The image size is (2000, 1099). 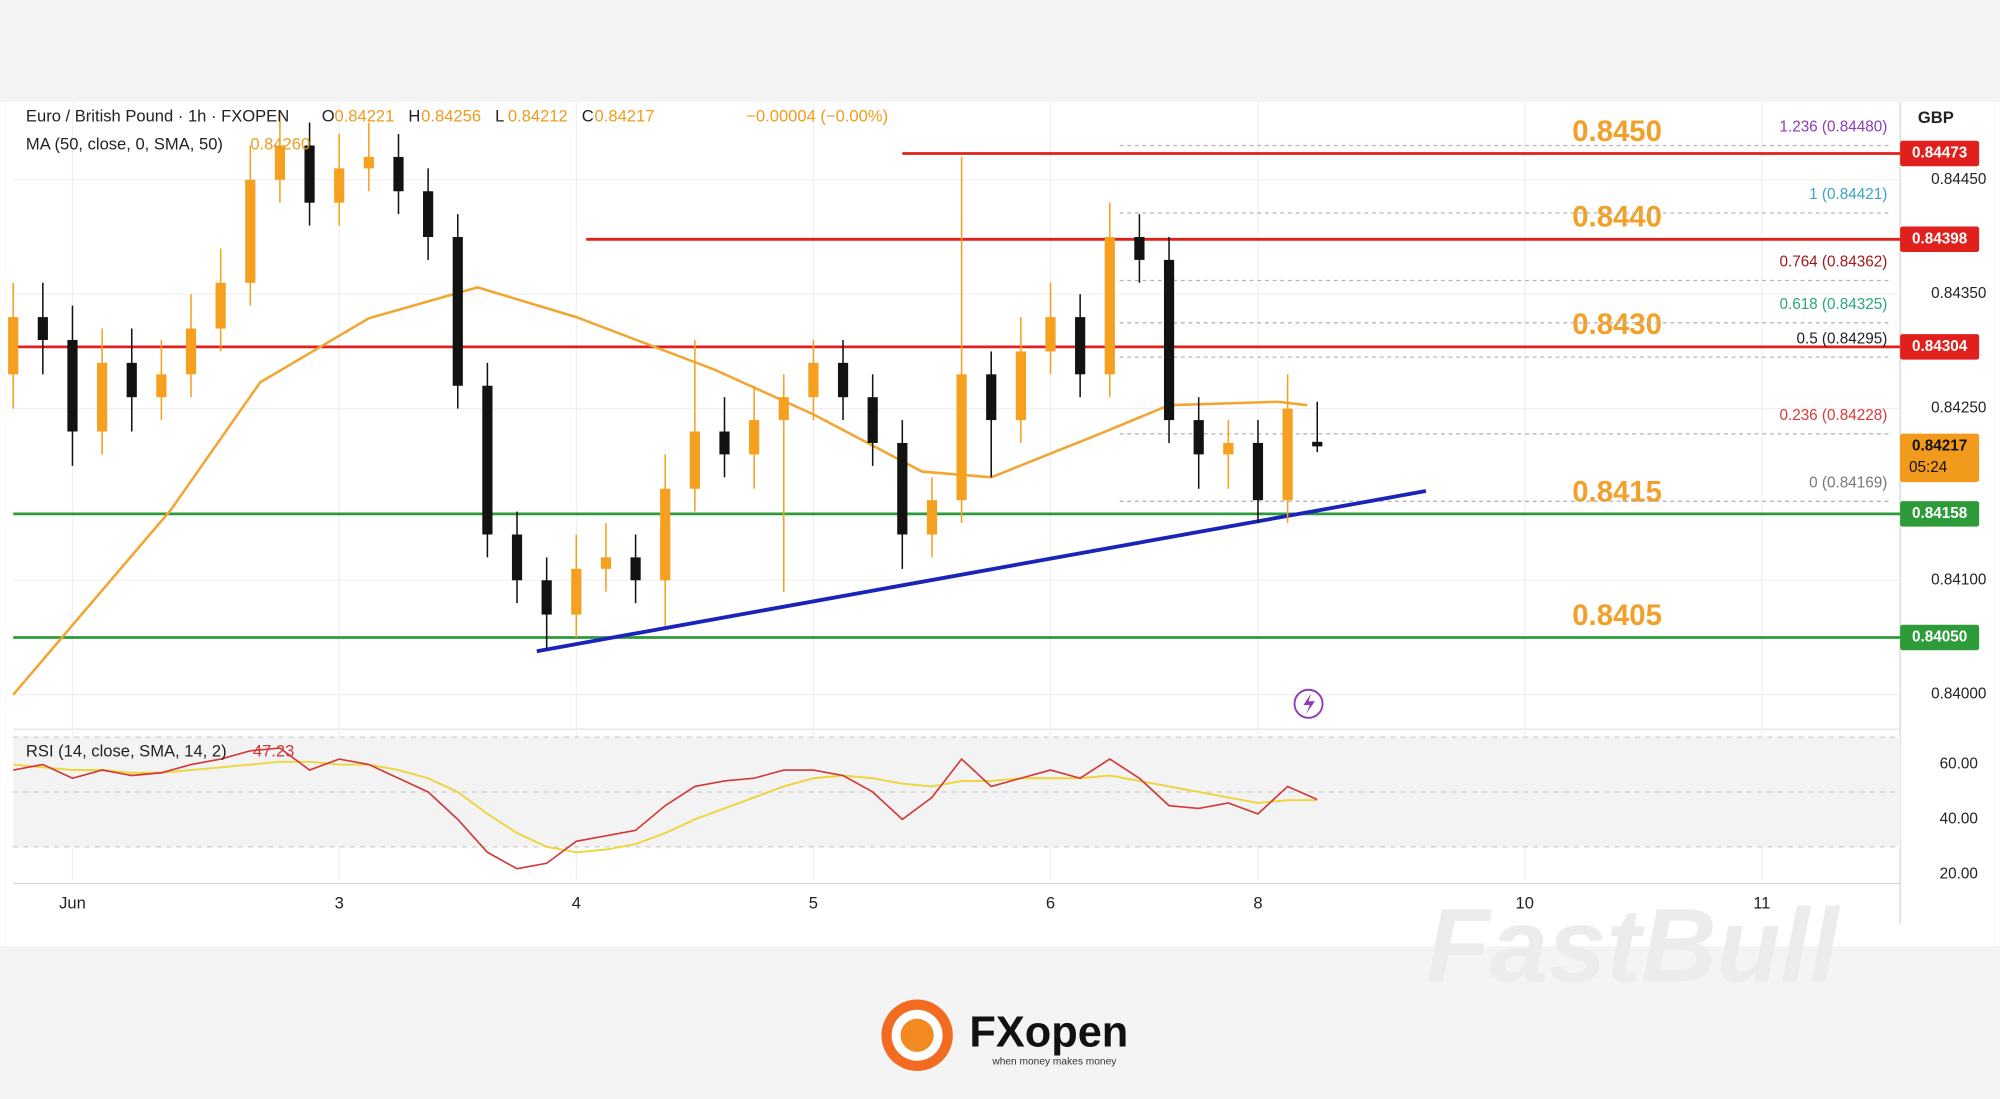 I want to click on ohlc-value: 0.84217, so click(x=625, y=116).